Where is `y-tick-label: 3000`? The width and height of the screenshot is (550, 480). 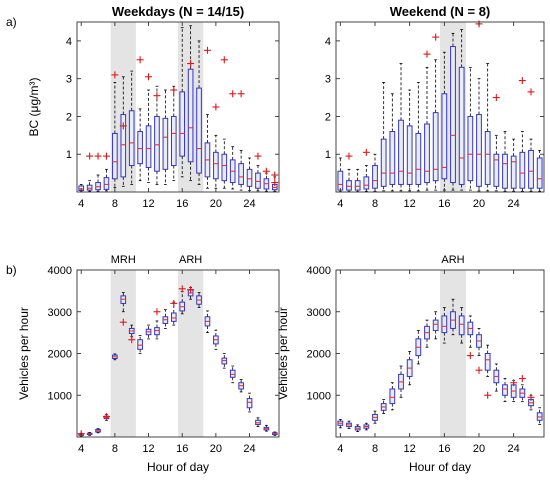
y-tick-label: 3000 is located at coordinates (60, 313).